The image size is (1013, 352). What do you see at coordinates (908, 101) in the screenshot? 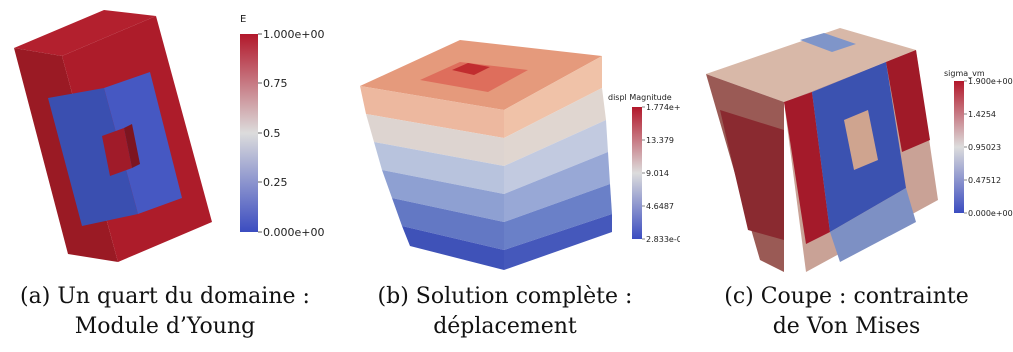
I see `high-stress-right` at bounding box center [908, 101].